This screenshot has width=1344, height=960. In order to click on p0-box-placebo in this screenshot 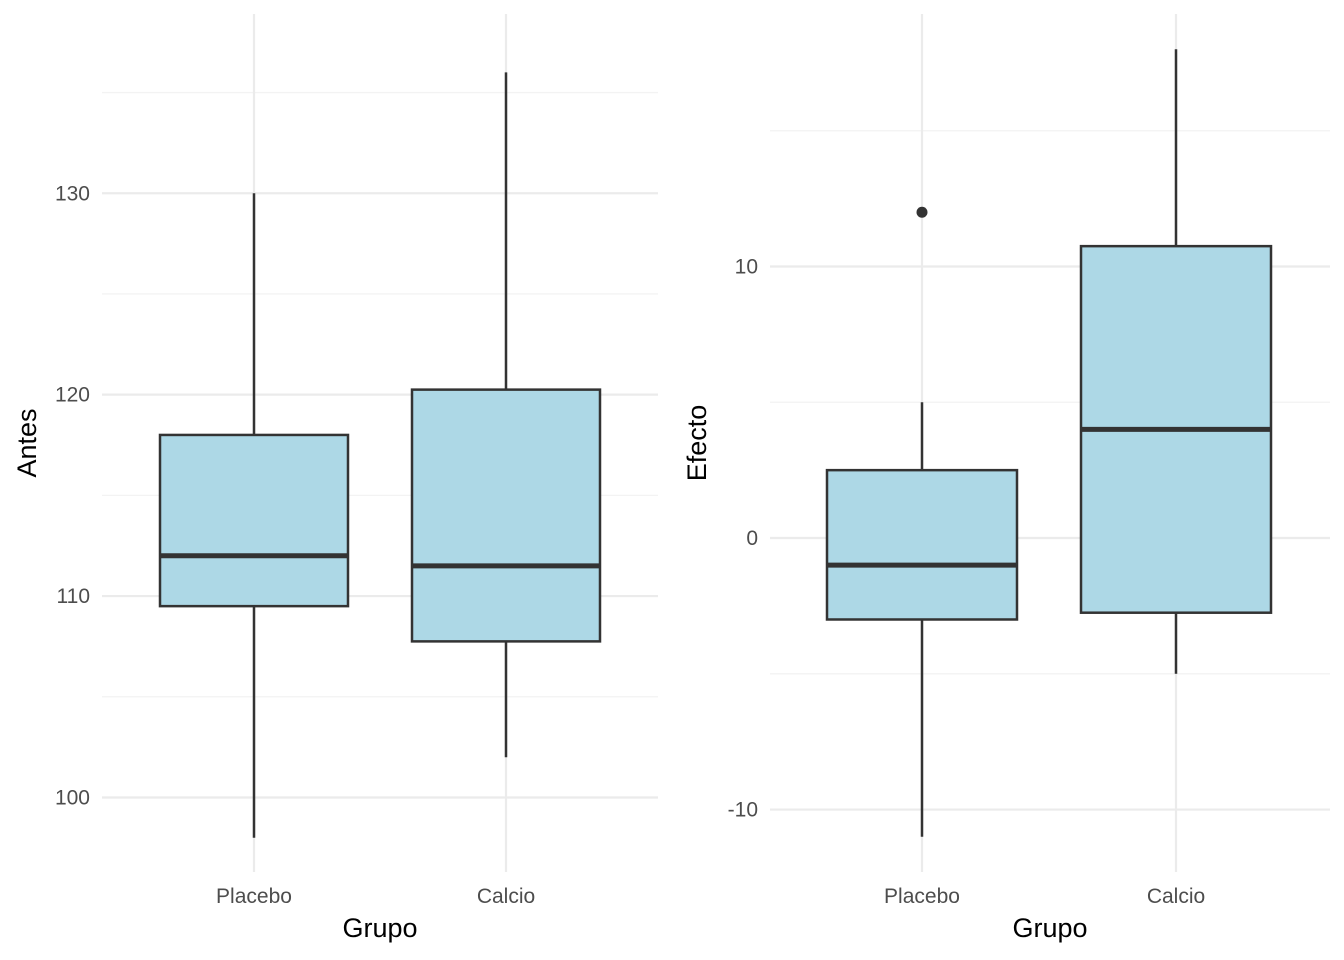, I will do `click(254, 515)`.